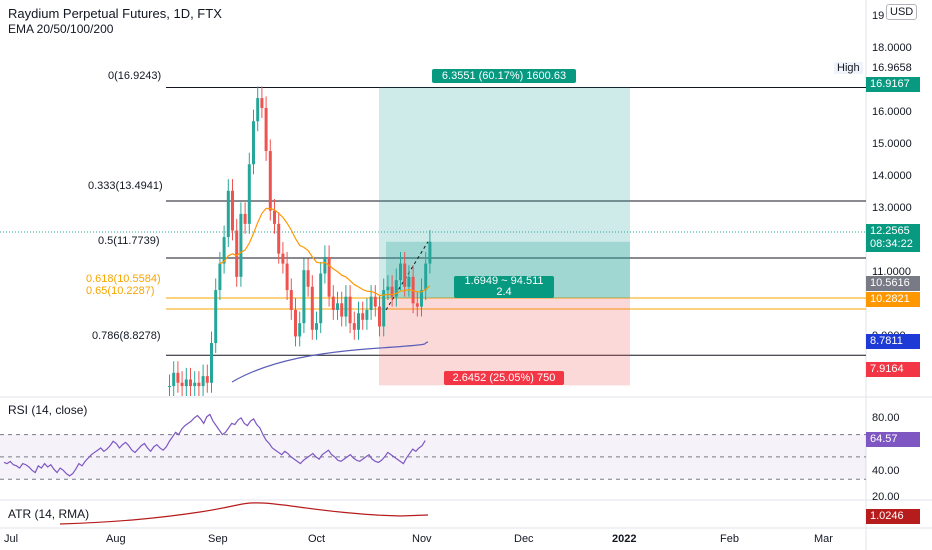  What do you see at coordinates (902, 12) in the screenshot?
I see `currency-button: USD` at bounding box center [902, 12].